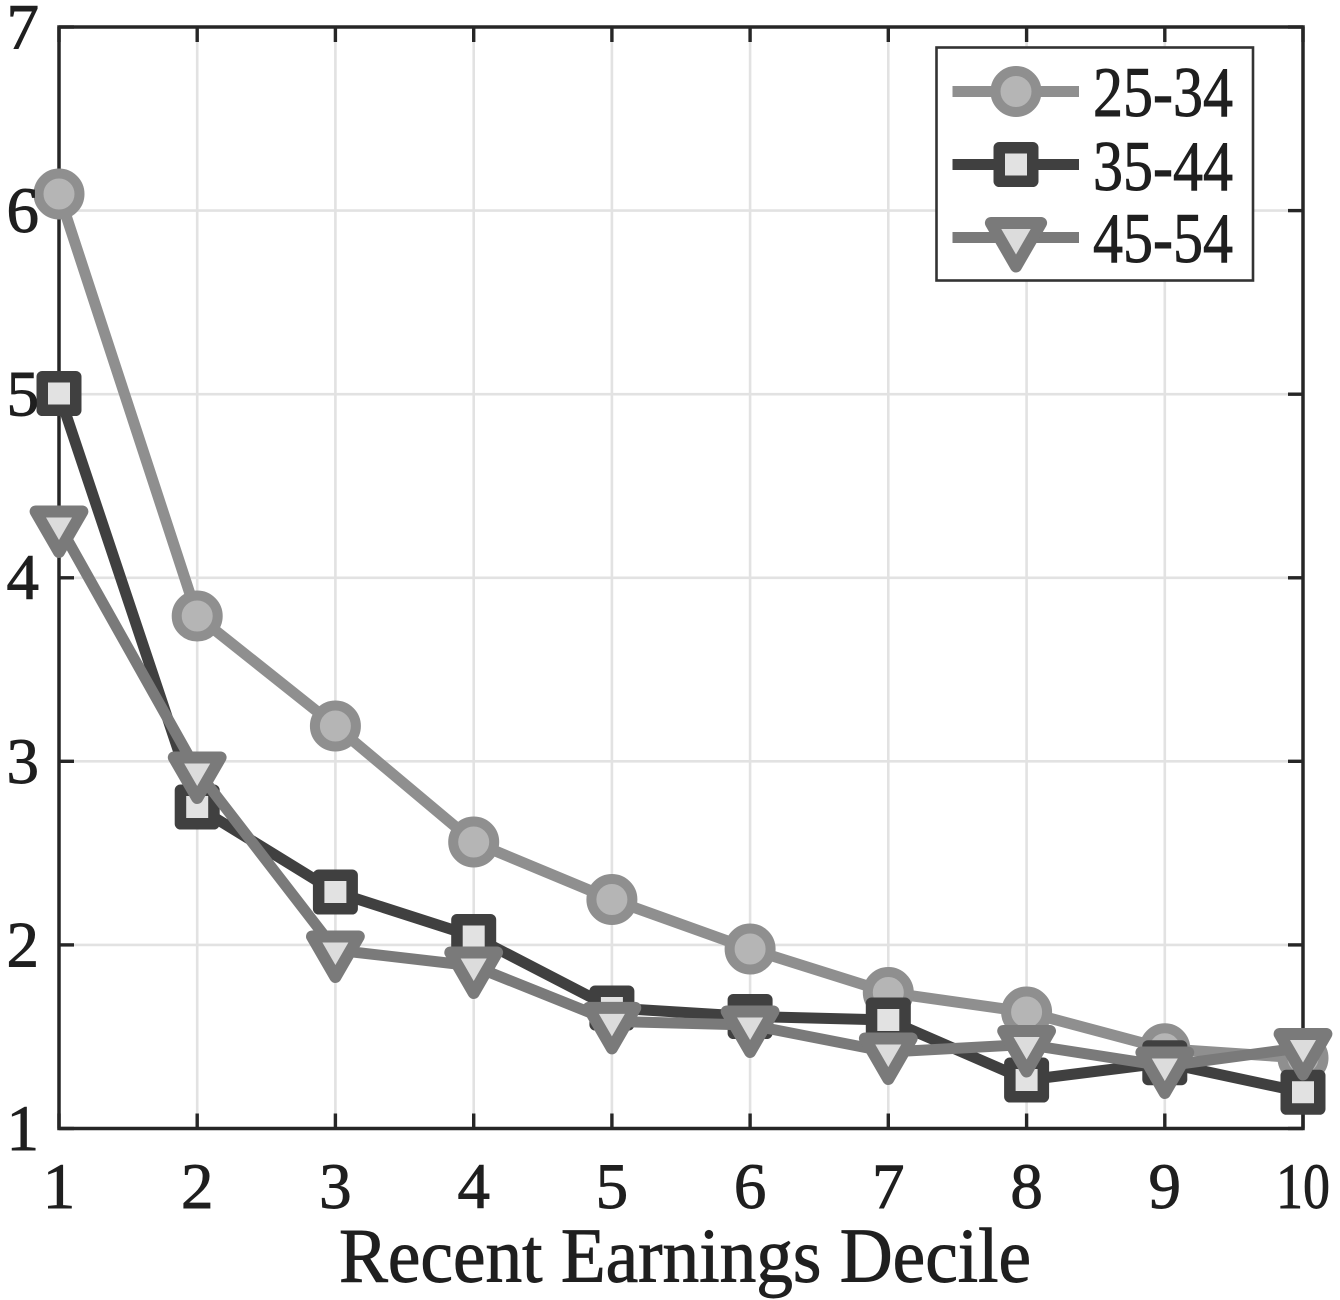 Image resolution: width=1340 pixels, height=1300 pixels. What do you see at coordinates (1165, 1187) in the screenshot?
I see `svg-text: 9` at bounding box center [1165, 1187].